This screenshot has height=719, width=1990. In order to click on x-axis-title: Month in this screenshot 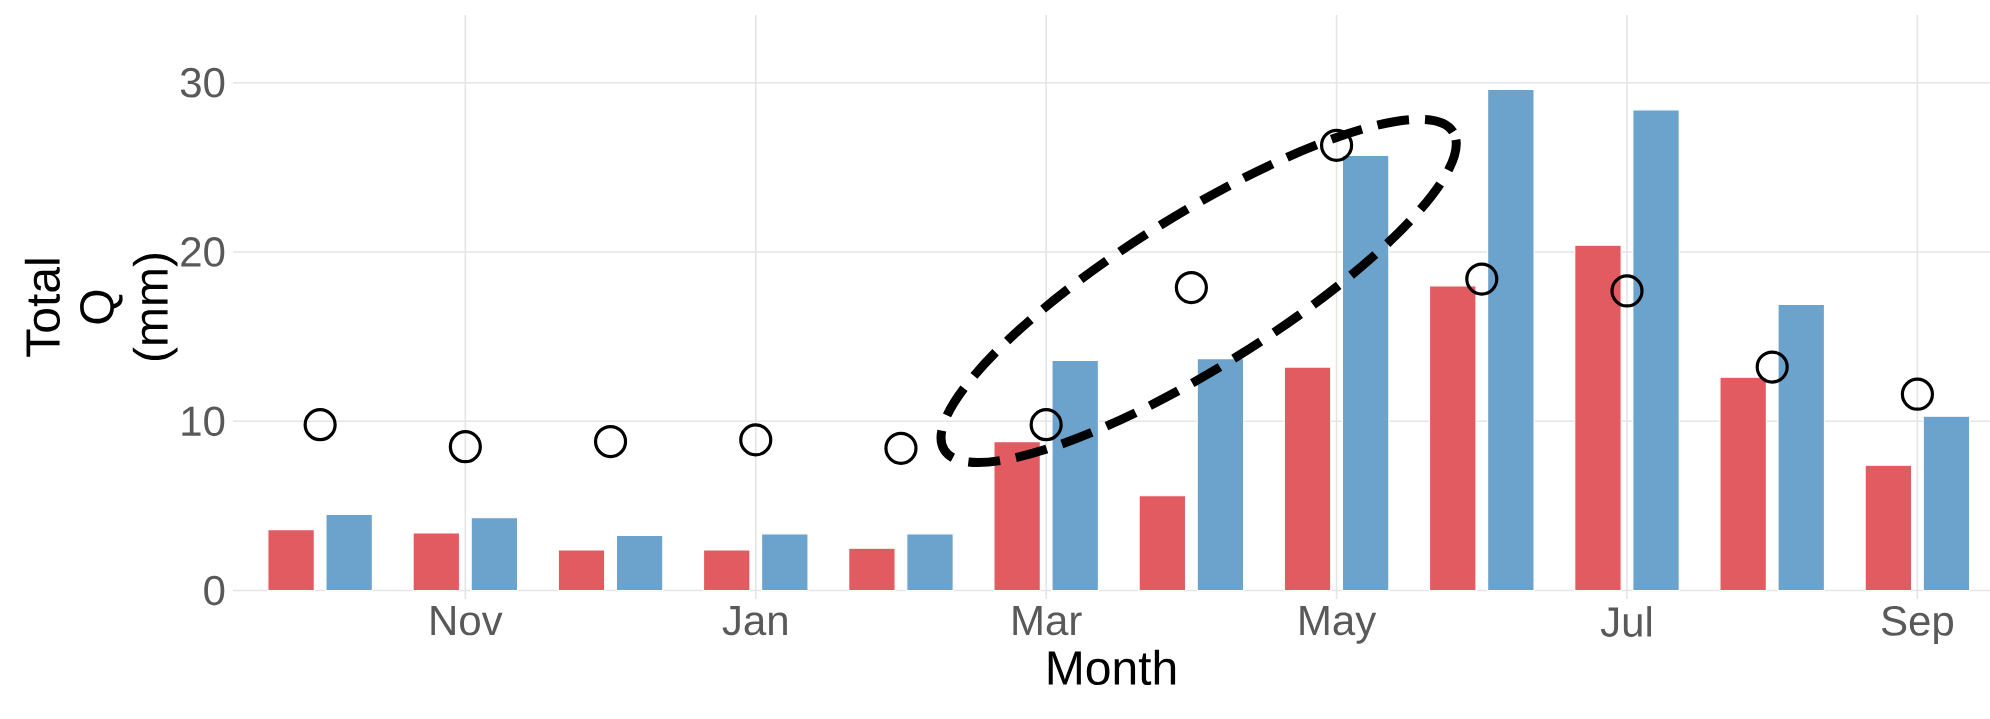, I will do `click(1112, 667)`.